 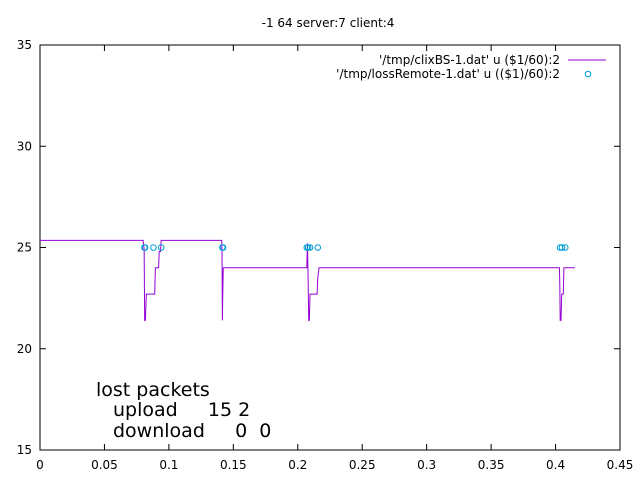 What do you see at coordinates (104, 465) in the screenshot?
I see `x-tick-label: 0.05` at bounding box center [104, 465].